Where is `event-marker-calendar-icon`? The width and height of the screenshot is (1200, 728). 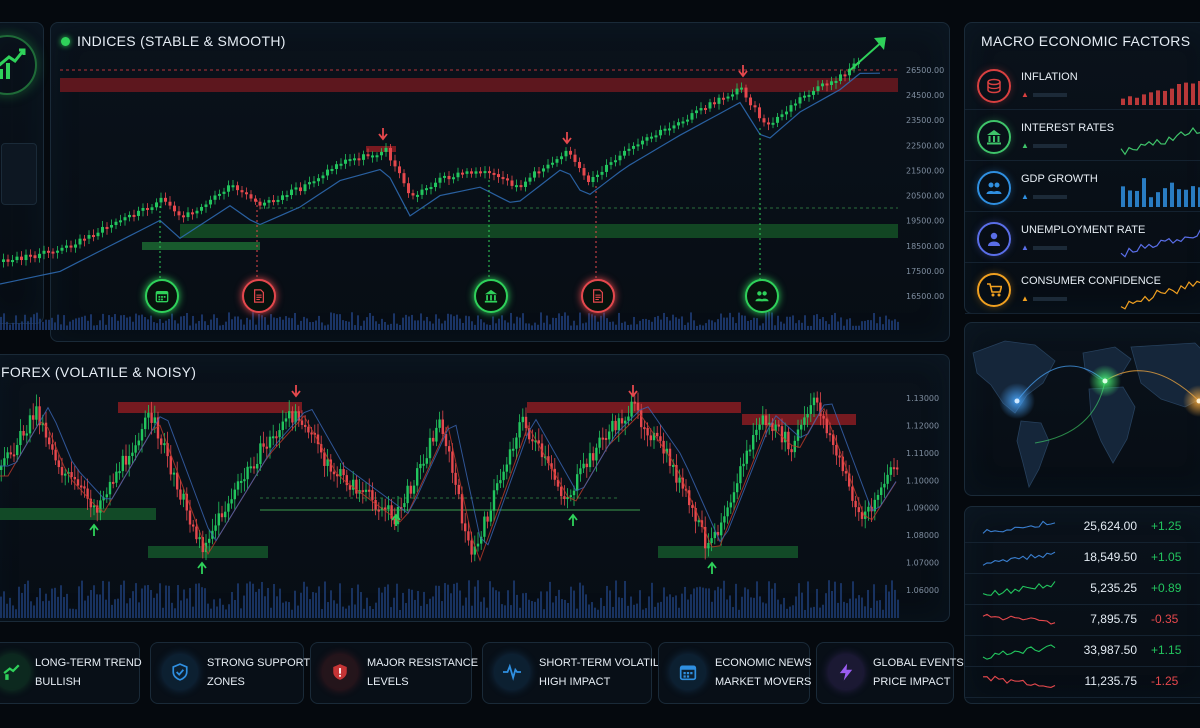 event-marker-calendar-icon is located at coordinates (162, 296).